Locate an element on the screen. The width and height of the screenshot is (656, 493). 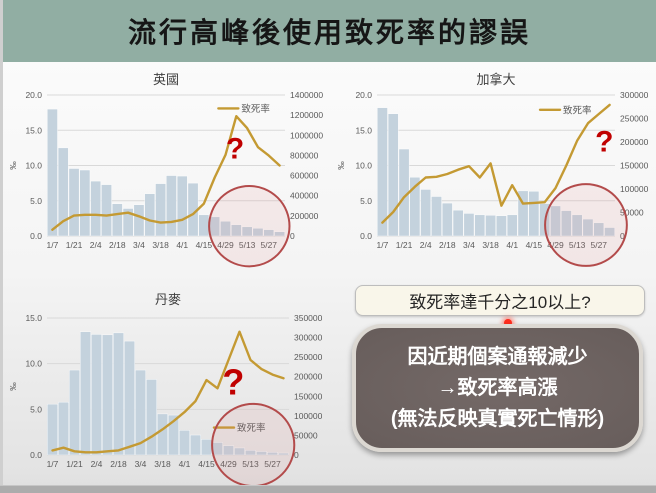
slide-title: 流行高峰後使用致死率的謬誤 is located at coordinates (329, 32).